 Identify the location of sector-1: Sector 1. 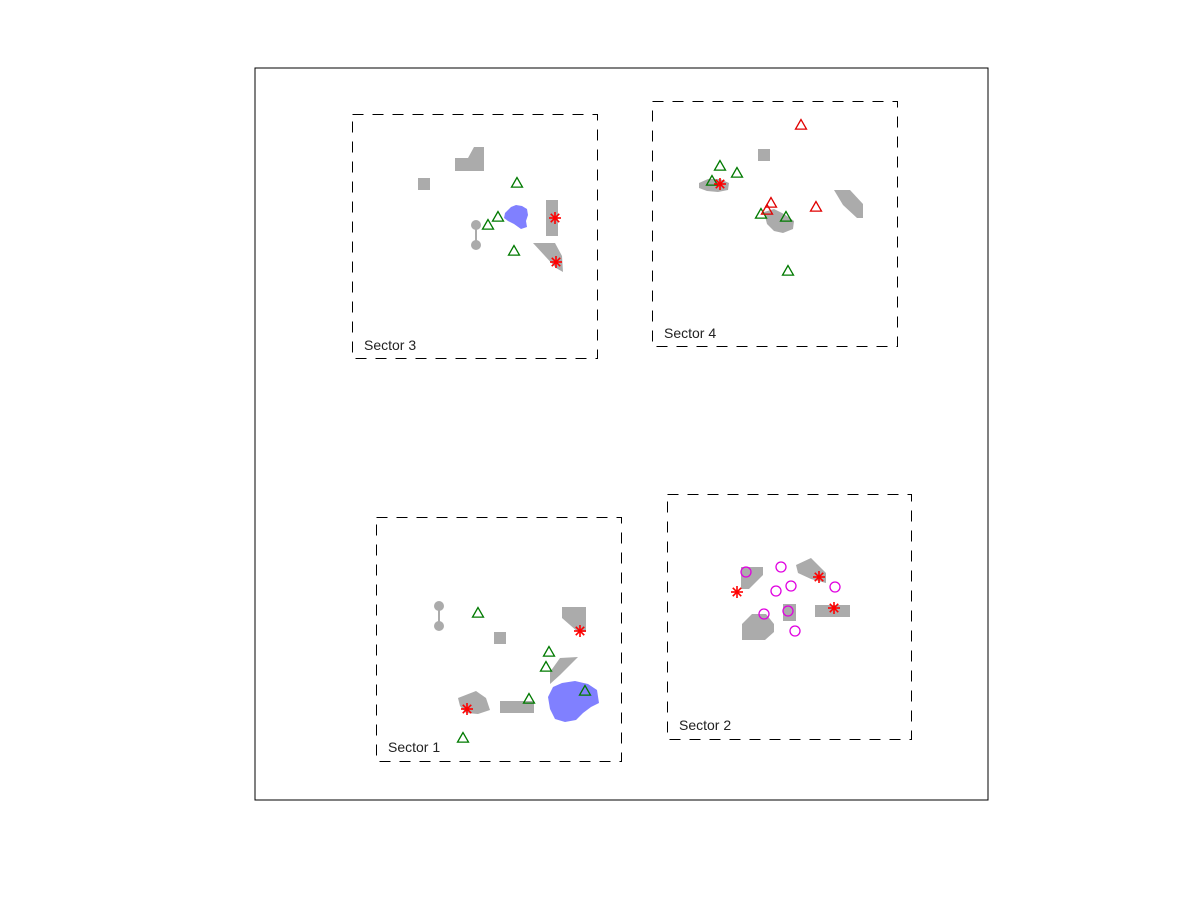
(499, 639).